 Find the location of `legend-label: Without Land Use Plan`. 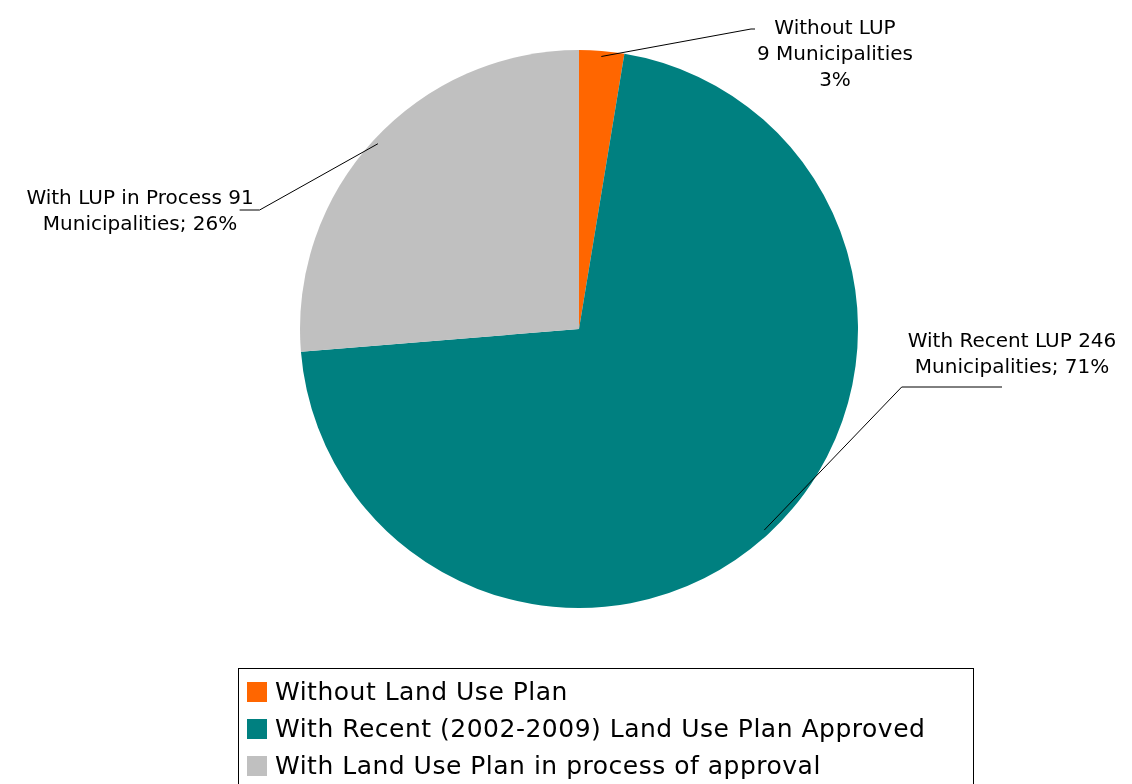

legend-label: Without Land Use Plan is located at coordinates (421, 691).